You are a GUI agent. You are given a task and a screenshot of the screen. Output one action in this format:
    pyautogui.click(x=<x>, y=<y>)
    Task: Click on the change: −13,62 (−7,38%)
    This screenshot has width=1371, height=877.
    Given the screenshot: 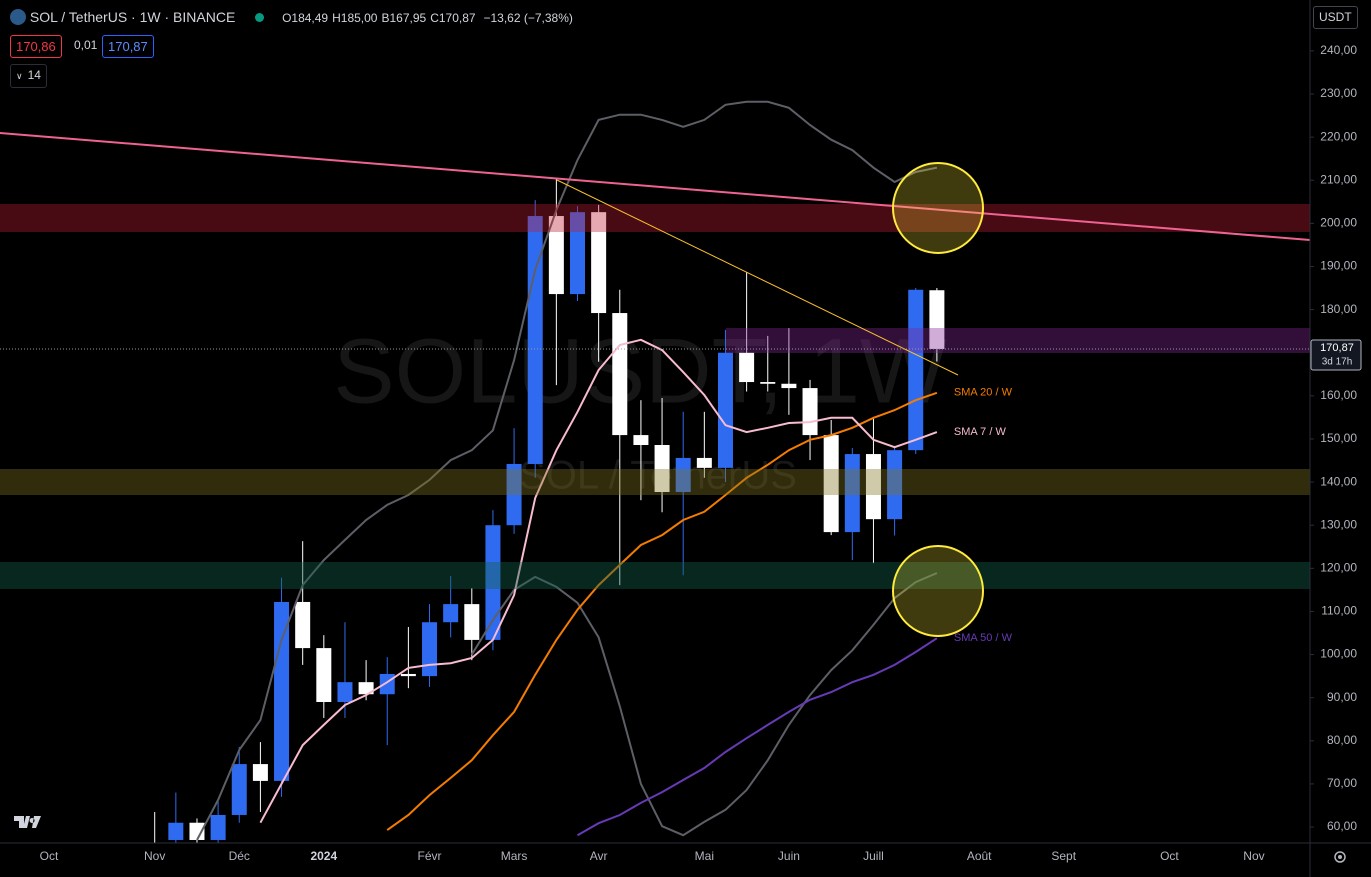 What is the action you would take?
    pyautogui.click(x=528, y=18)
    